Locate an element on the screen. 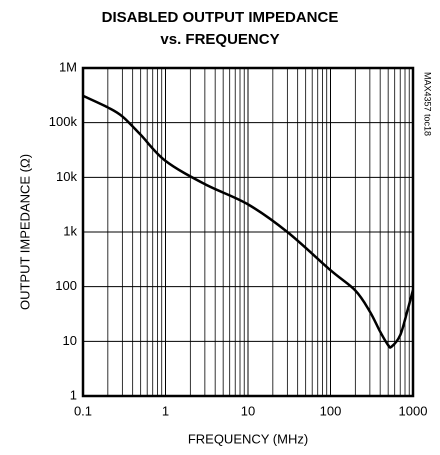 This screenshot has height=455, width=440. x-tick-label: 10 is located at coordinates (248, 410).